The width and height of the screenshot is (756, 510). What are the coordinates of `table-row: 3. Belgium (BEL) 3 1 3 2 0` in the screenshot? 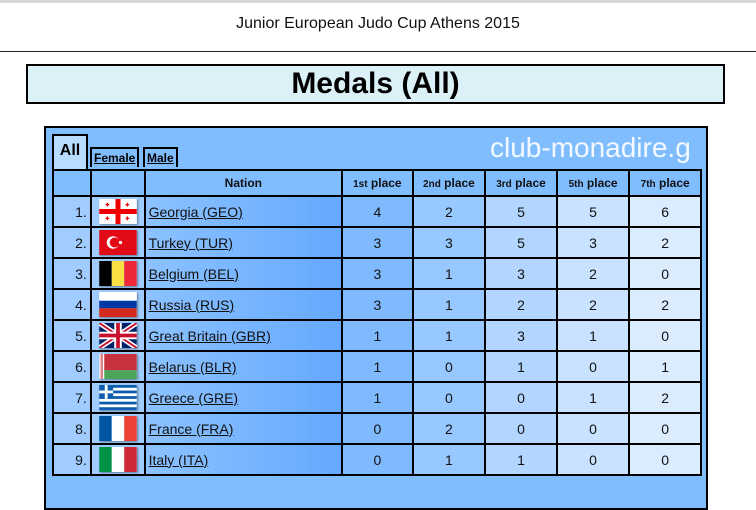 It's located at (377, 273).